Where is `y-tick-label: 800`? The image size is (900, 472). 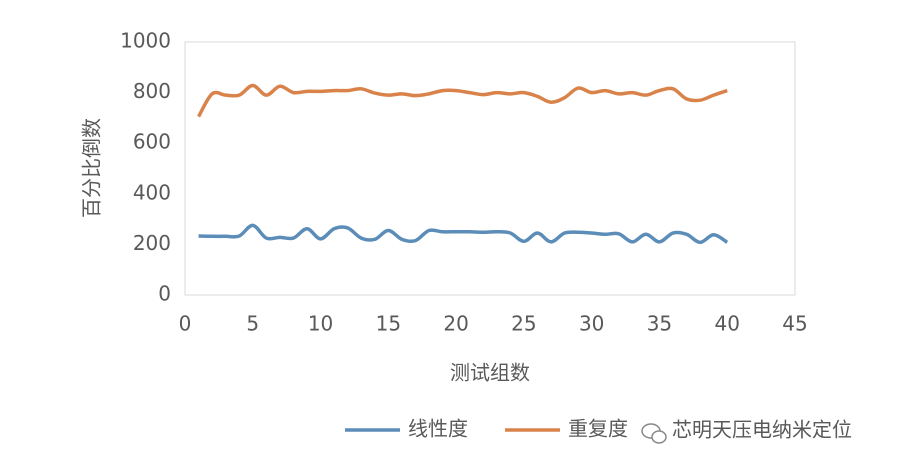 y-tick-label: 800 is located at coordinates (152, 91).